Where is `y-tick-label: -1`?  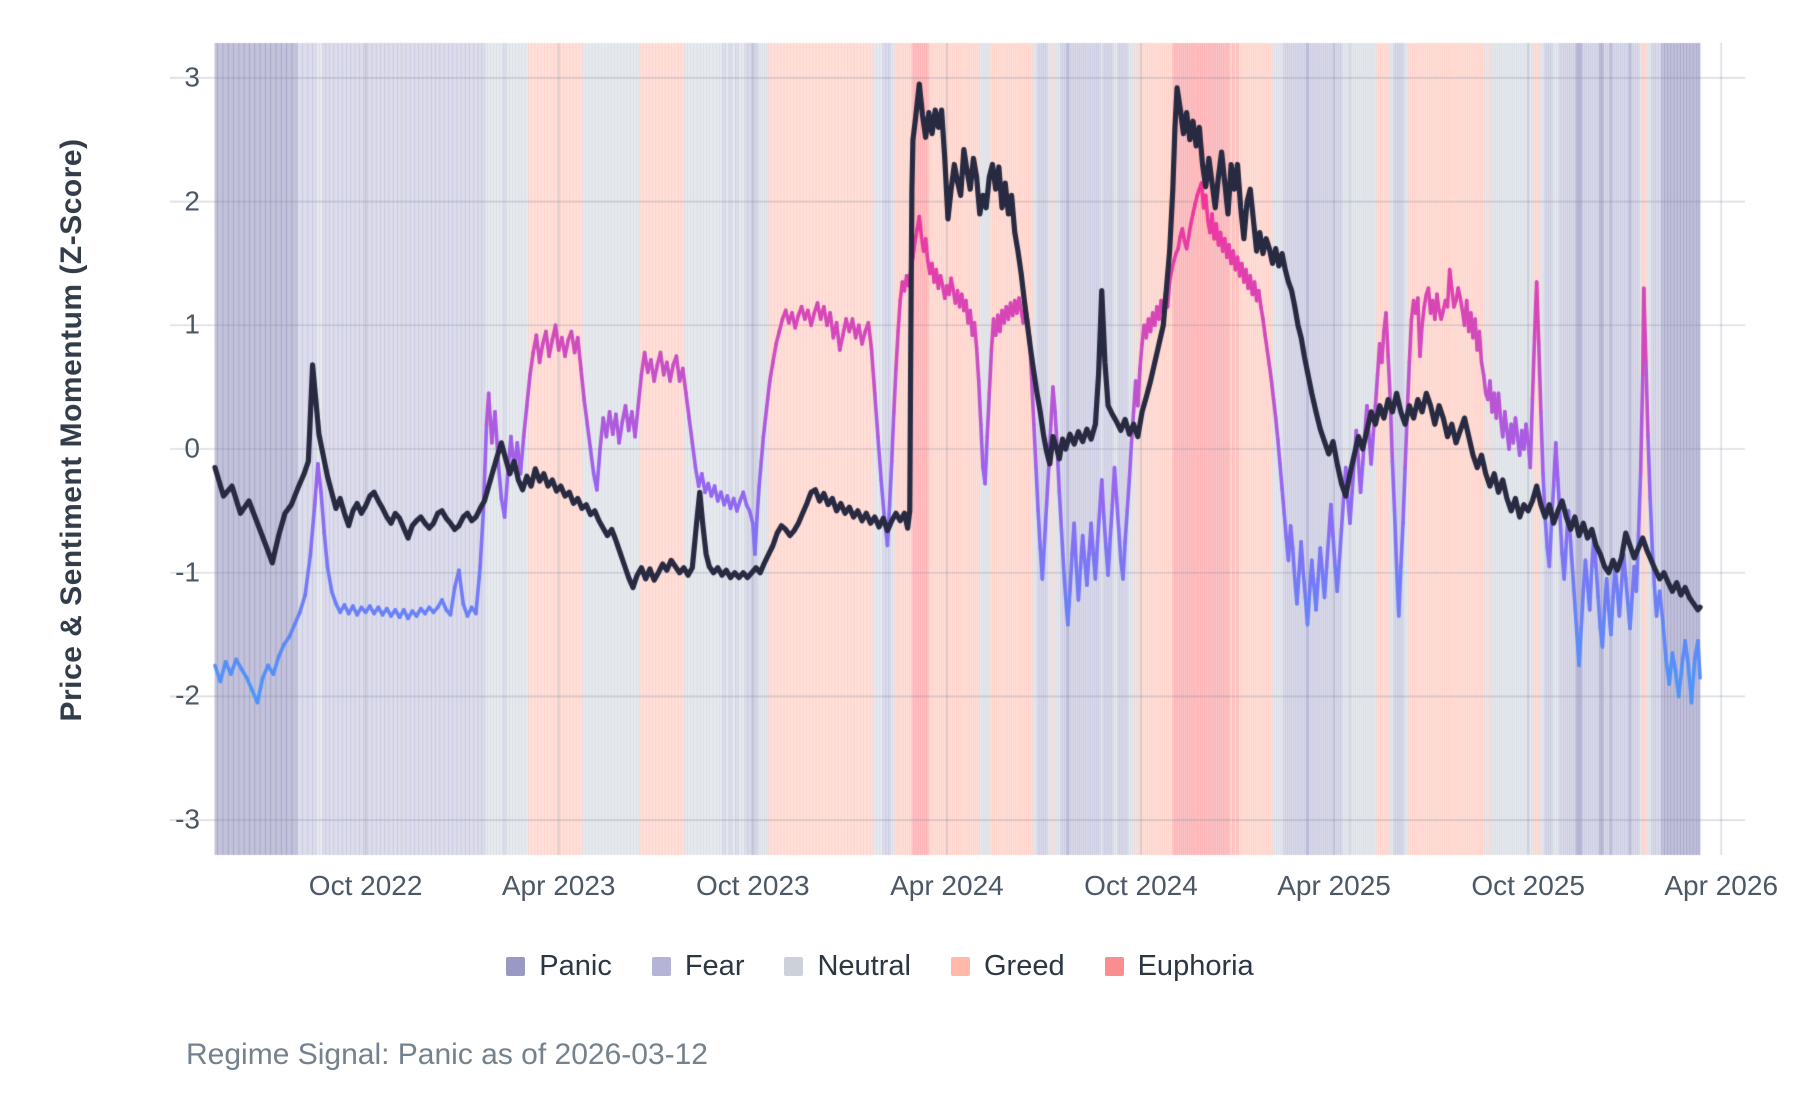 y-tick-label: -1 is located at coordinates (187, 572).